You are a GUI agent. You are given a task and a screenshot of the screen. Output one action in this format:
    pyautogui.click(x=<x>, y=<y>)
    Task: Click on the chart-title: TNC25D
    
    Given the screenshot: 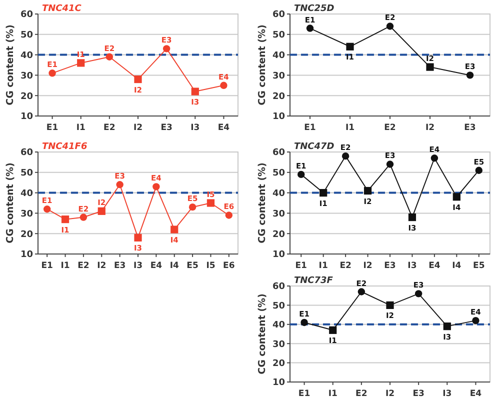 What is the action you would take?
    pyautogui.click(x=314, y=9)
    